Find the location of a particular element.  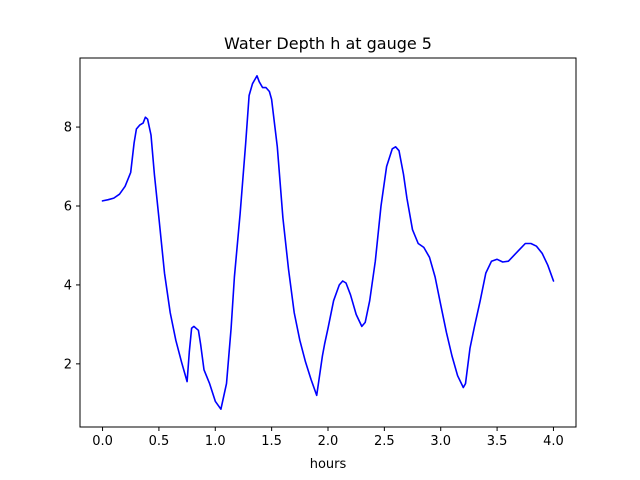

x-tick-label: 0.5 is located at coordinates (159, 441).